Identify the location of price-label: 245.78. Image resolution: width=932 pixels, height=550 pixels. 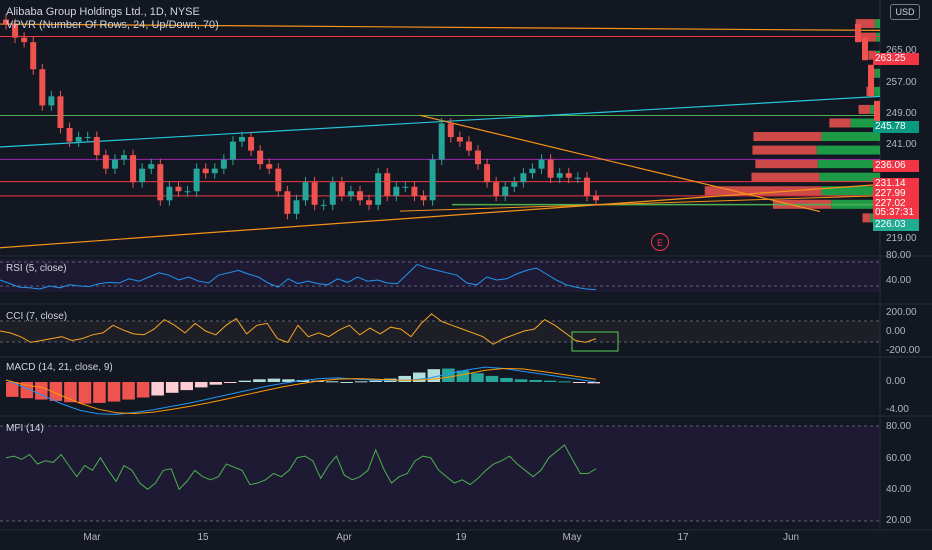
(896, 127).